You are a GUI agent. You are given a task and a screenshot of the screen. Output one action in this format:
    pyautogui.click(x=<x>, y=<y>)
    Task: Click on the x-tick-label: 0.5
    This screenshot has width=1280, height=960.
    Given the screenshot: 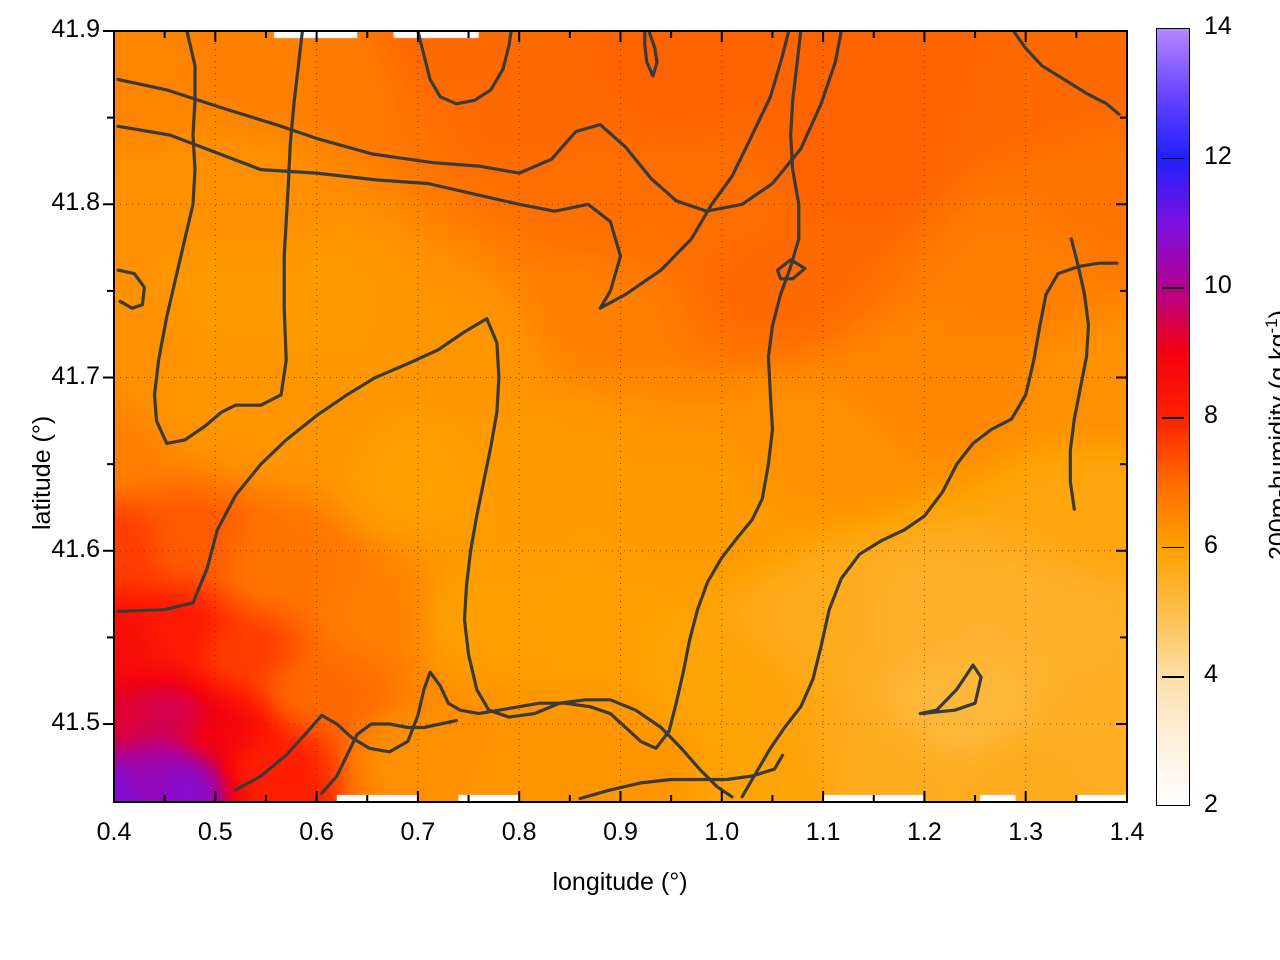 What is the action you would take?
    pyautogui.click(x=215, y=832)
    